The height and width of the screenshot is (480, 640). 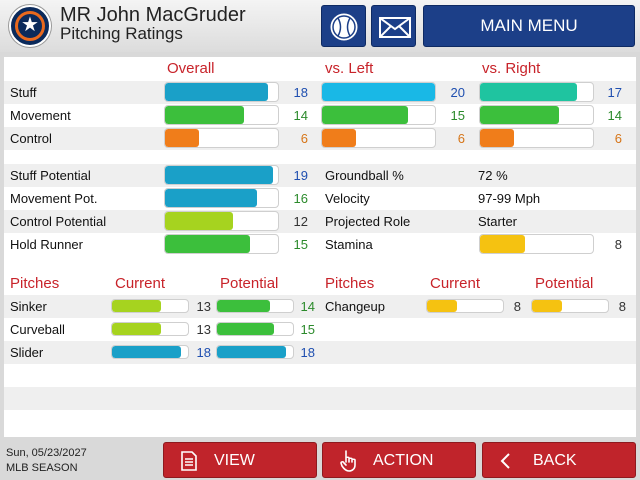 I want to click on current-header-right: Current, so click(x=455, y=283).